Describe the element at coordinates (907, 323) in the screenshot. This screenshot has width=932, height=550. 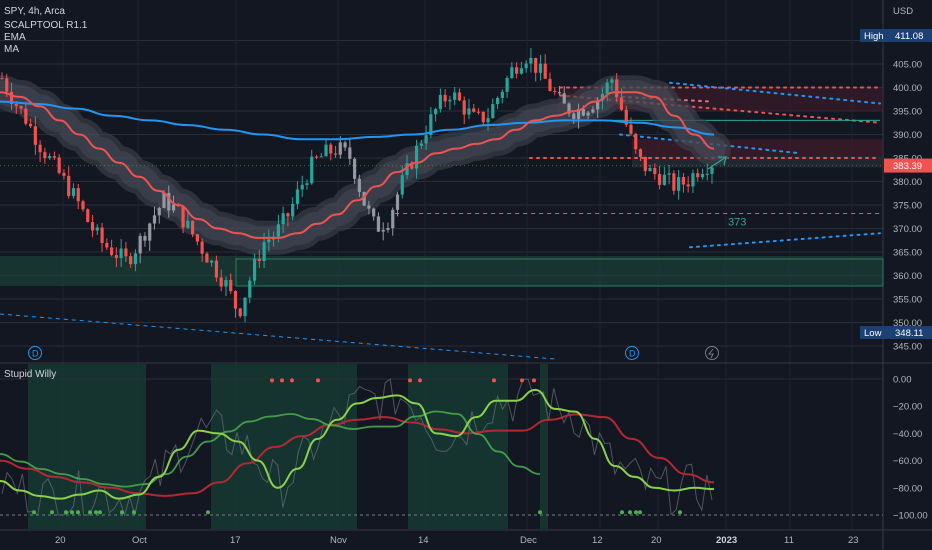
I see `price-tick-label: 350.00` at that location.